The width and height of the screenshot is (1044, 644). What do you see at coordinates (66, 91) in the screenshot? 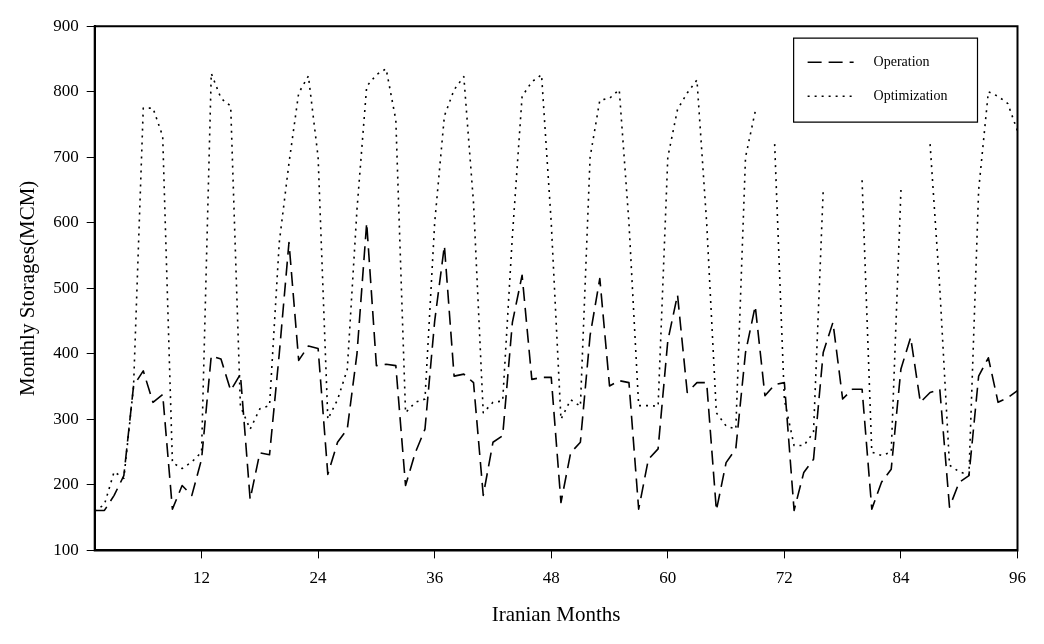
I see `y-tick-label: 800` at bounding box center [66, 91].